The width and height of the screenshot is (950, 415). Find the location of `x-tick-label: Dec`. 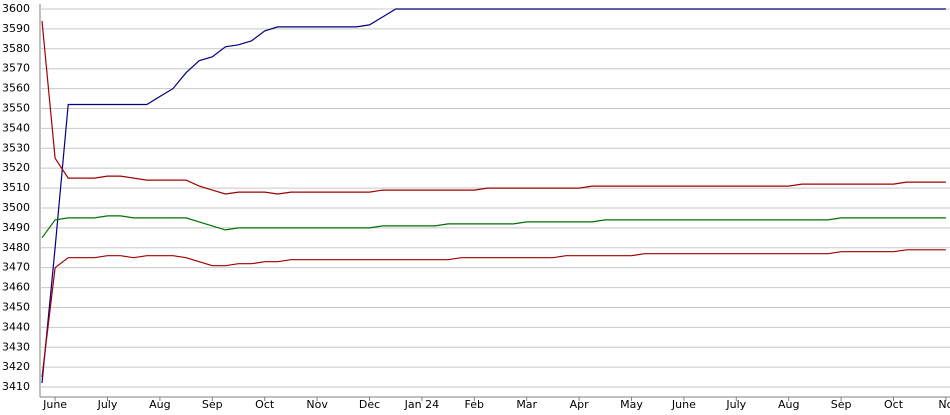

x-tick-label: Dec is located at coordinates (369, 404).